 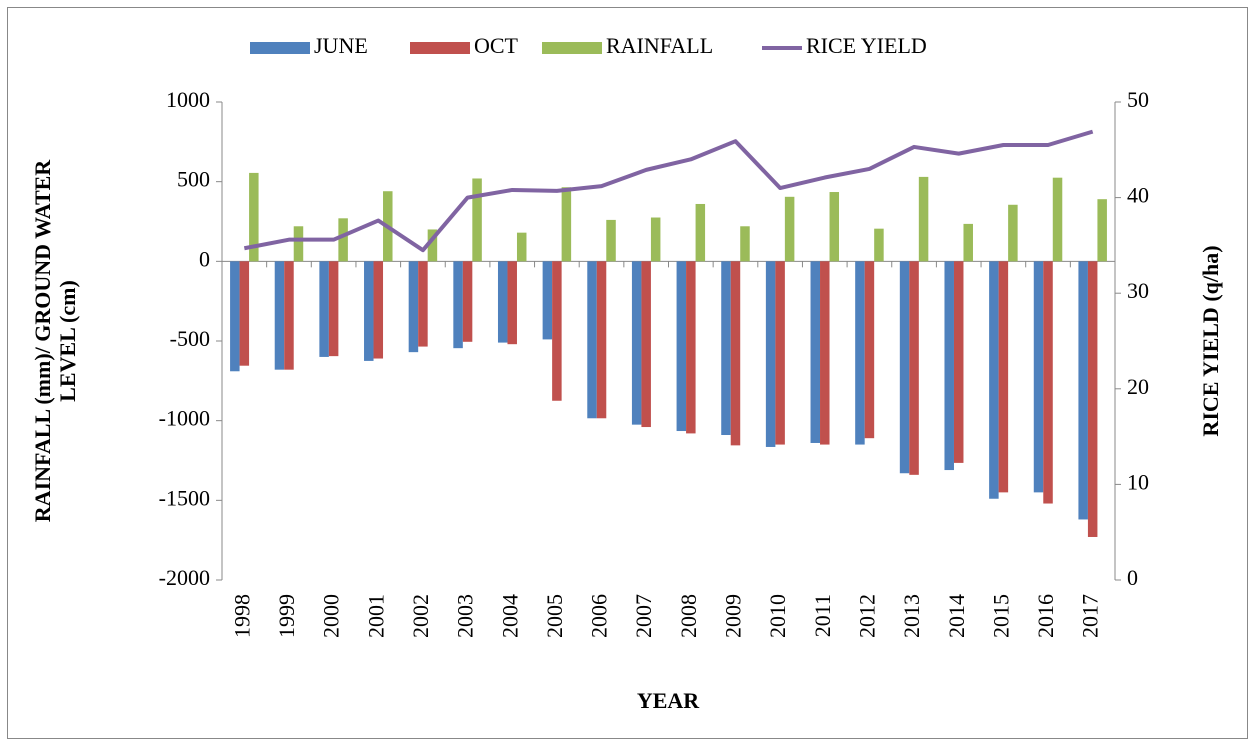 I want to click on x-tick-label: 1999, so click(x=286, y=616).